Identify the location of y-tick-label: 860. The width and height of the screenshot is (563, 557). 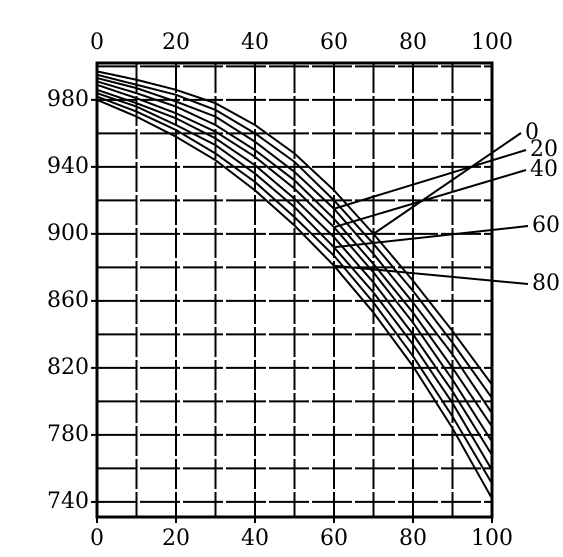
(68, 300).